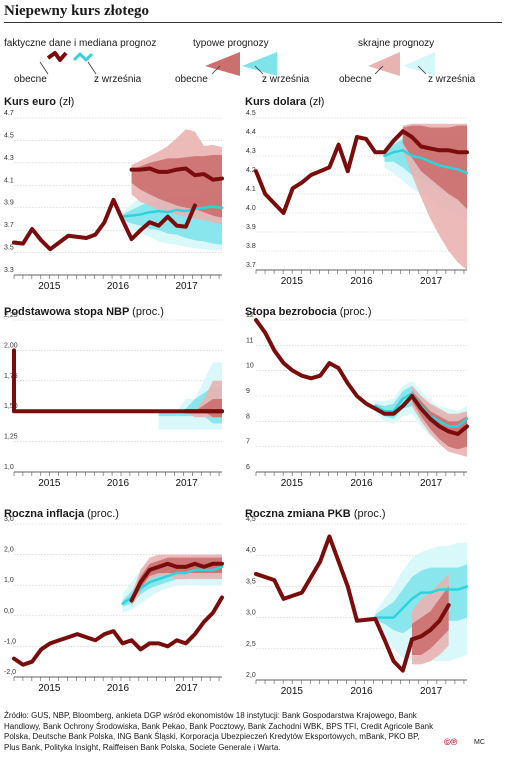  I want to click on y-tick-label: 3.5, so click(9, 248).